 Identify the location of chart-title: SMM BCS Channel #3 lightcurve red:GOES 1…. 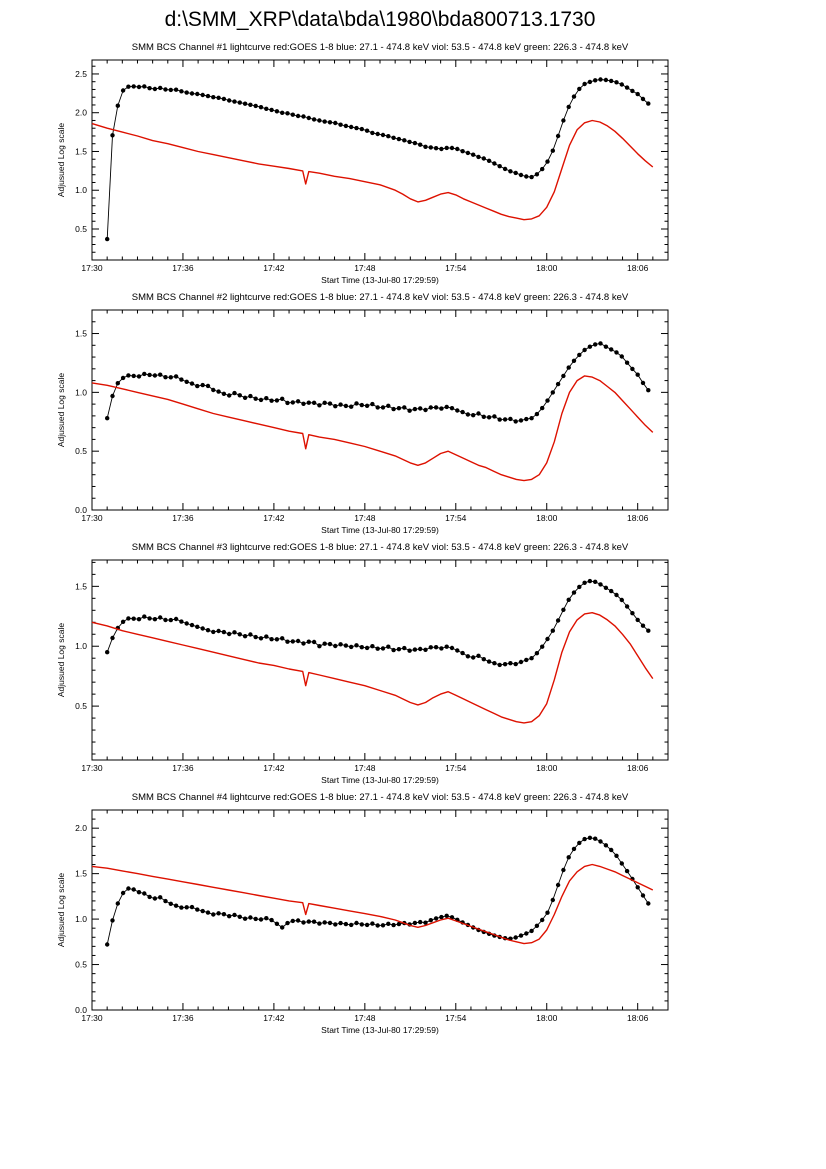
(380, 547).